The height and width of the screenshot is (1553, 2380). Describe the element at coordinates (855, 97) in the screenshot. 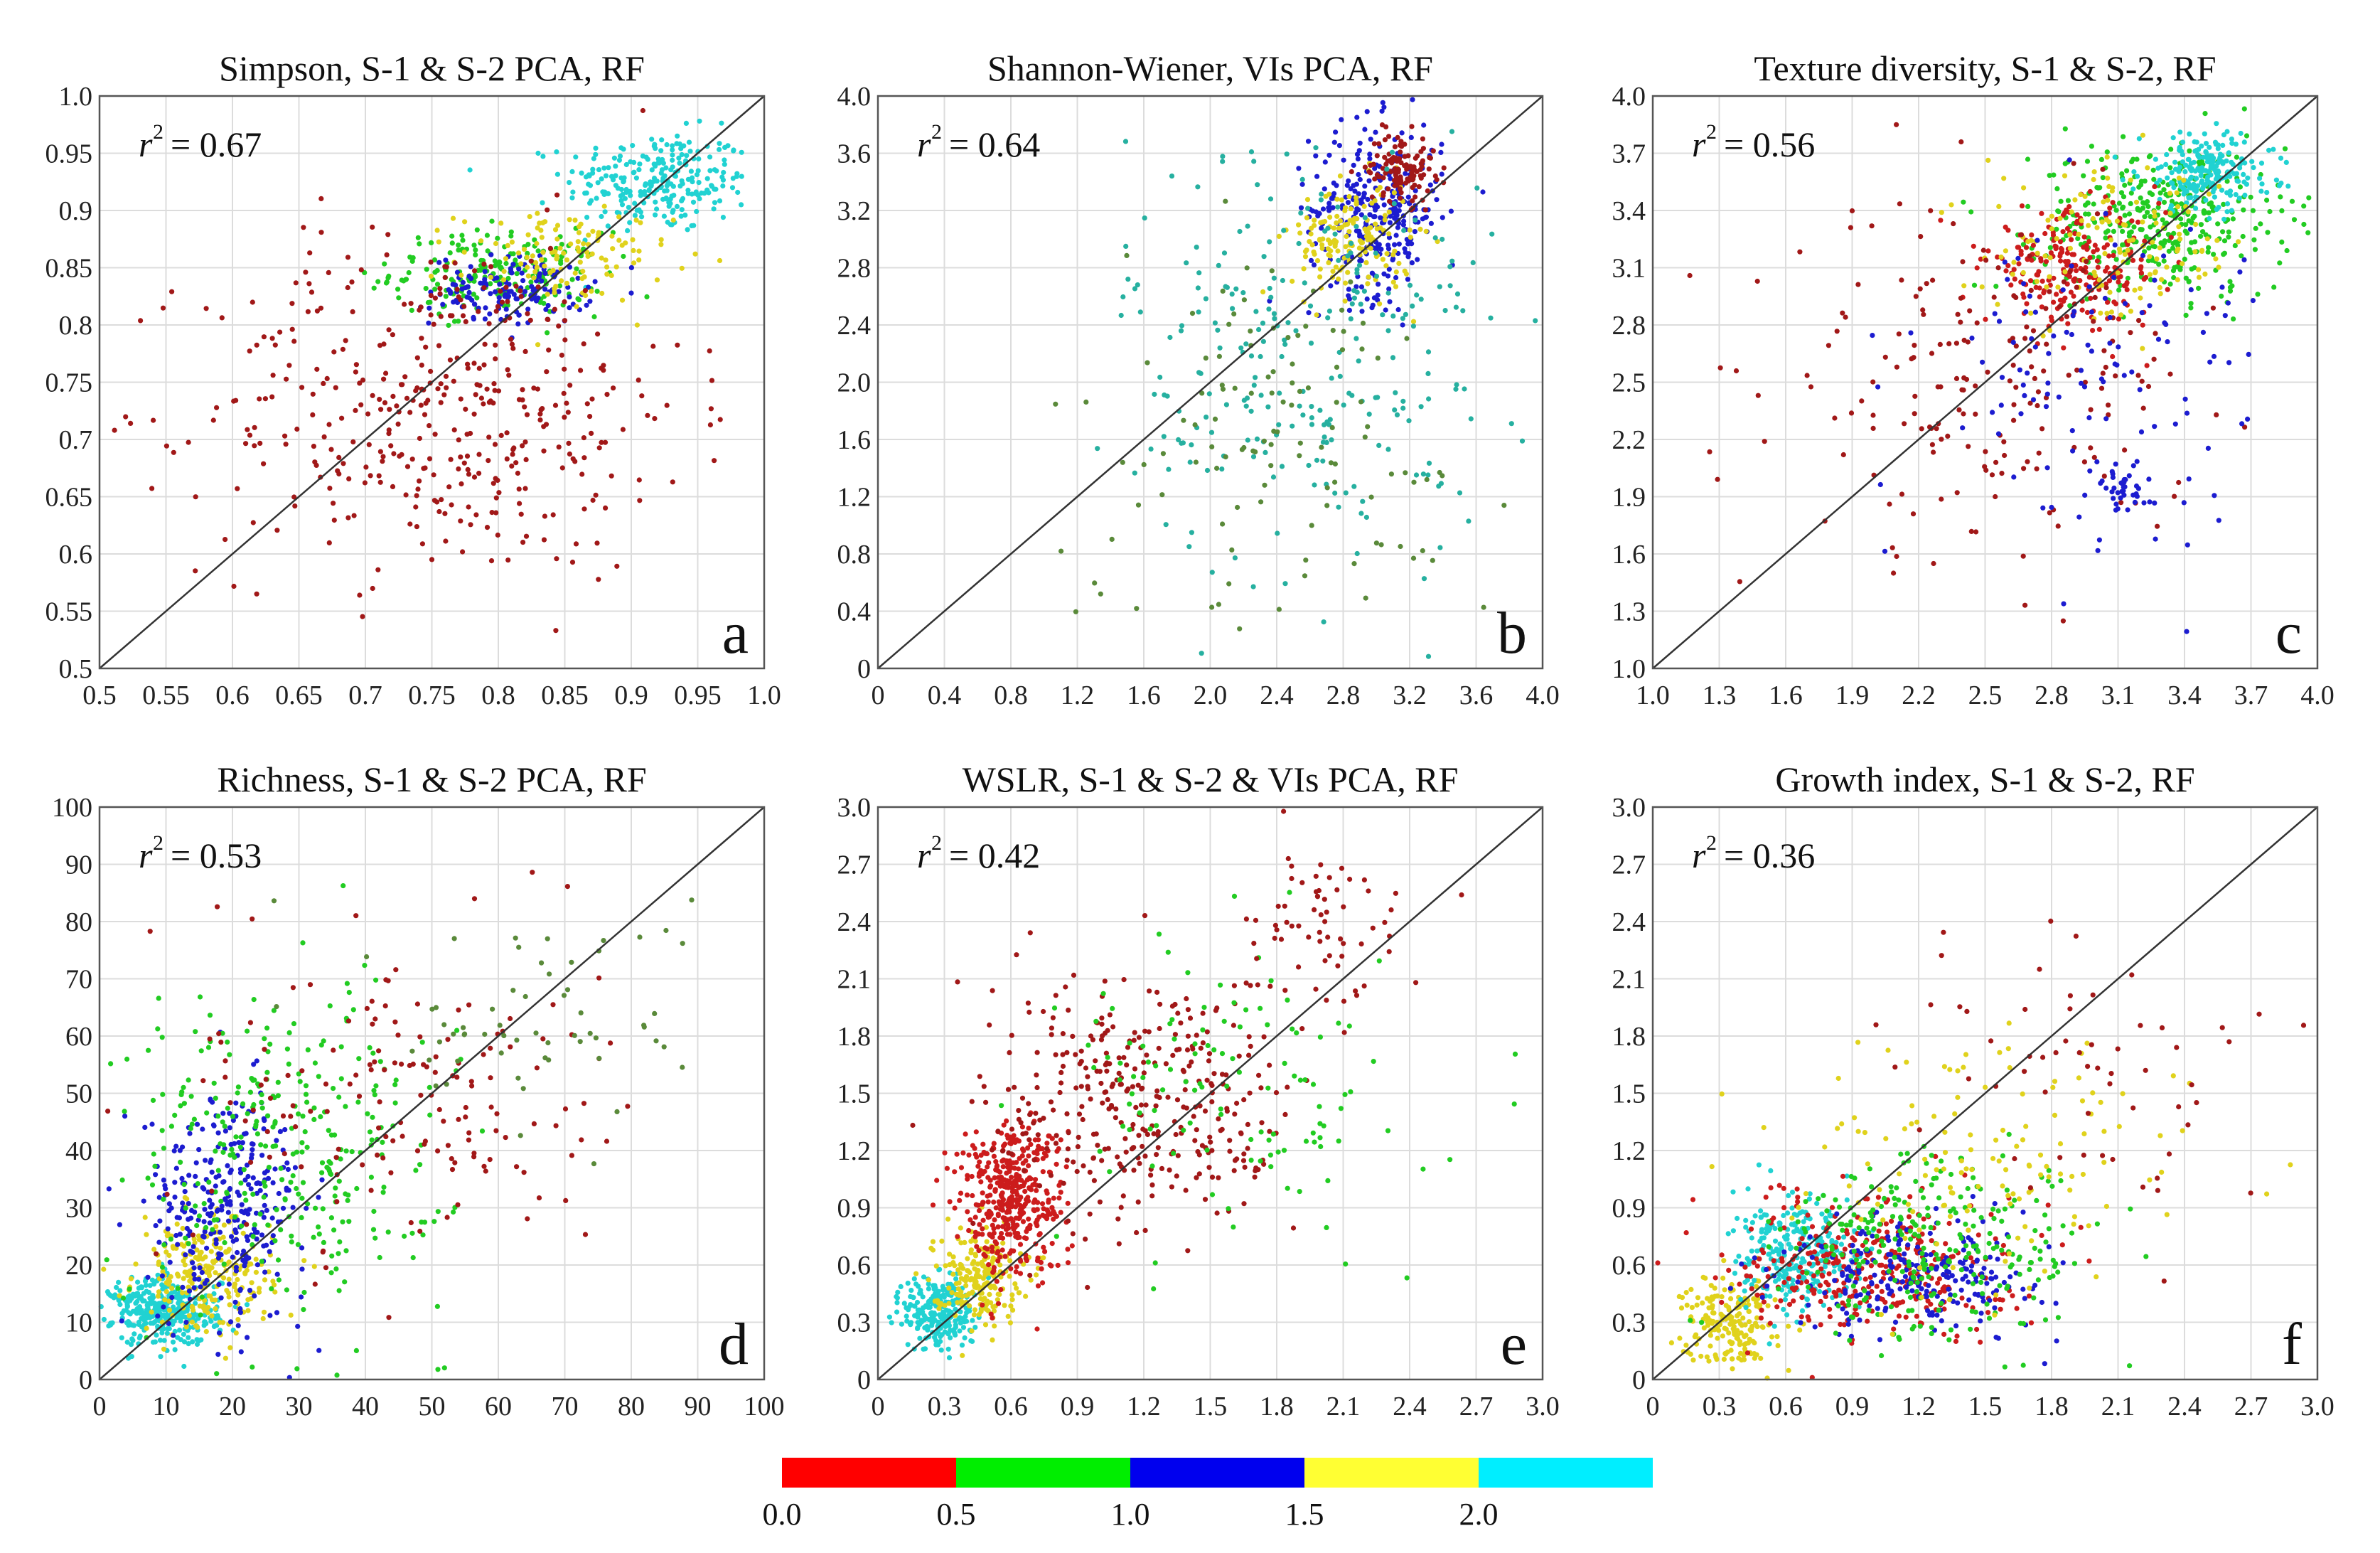

I see `y-tick-label: 4.0` at that location.